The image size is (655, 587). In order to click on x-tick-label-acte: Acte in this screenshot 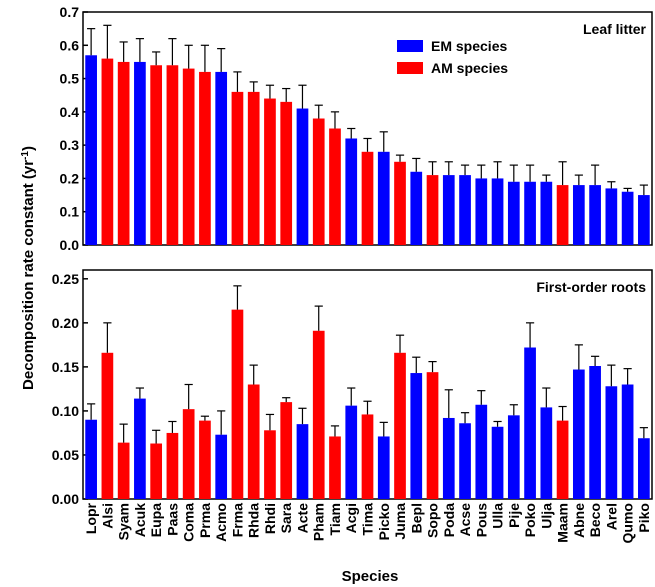, I will do `click(302, 518)`.